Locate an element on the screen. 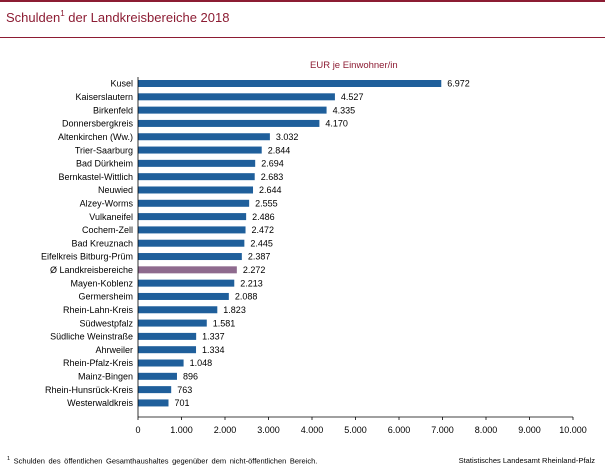 Image resolution: width=605 pixels, height=469 pixels. value-label: 4.335 is located at coordinates (344, 110).